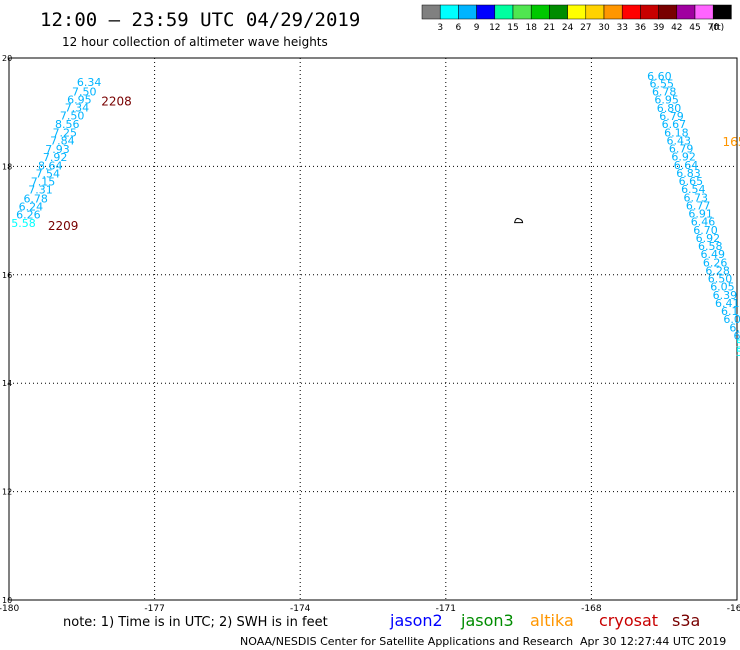  Describe the element at coordinates (676, 132) in the screenshot. I see `wave-height-value: 6.18` at that location.